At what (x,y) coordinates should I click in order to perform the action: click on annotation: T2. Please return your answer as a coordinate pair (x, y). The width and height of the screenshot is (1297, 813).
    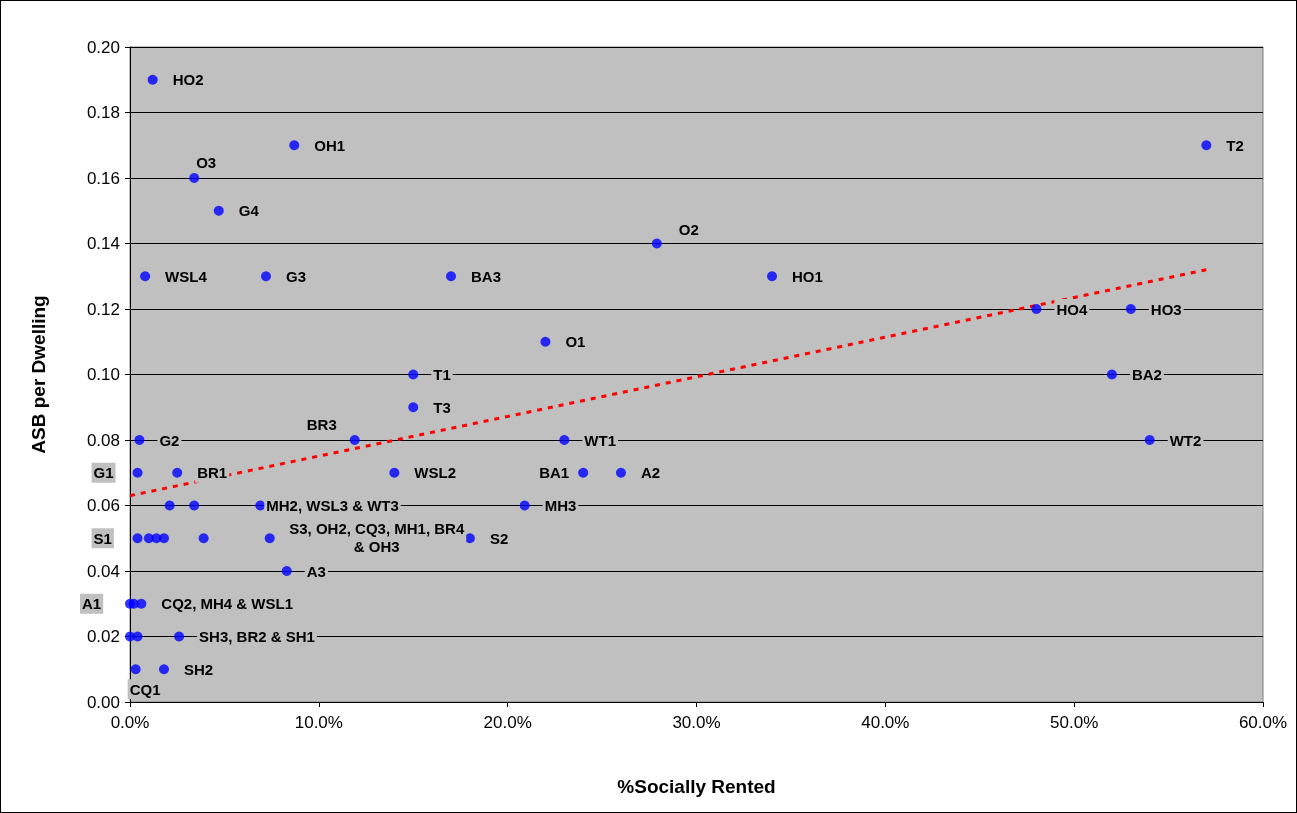
    Looking at the image, I should click on (1235, 145).